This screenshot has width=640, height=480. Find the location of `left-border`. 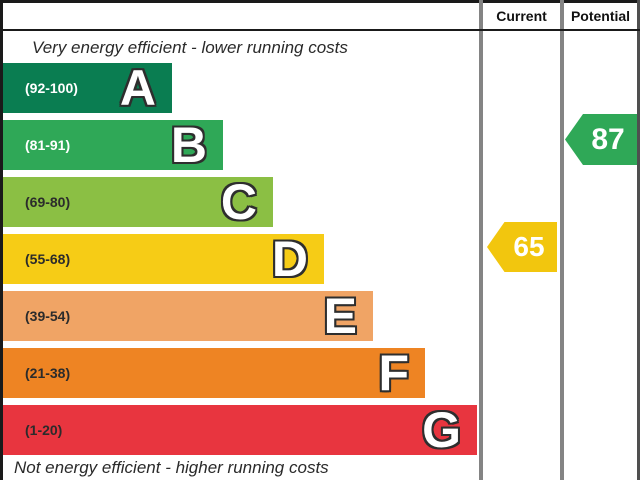

left-border is located at coordinates (1, 240).